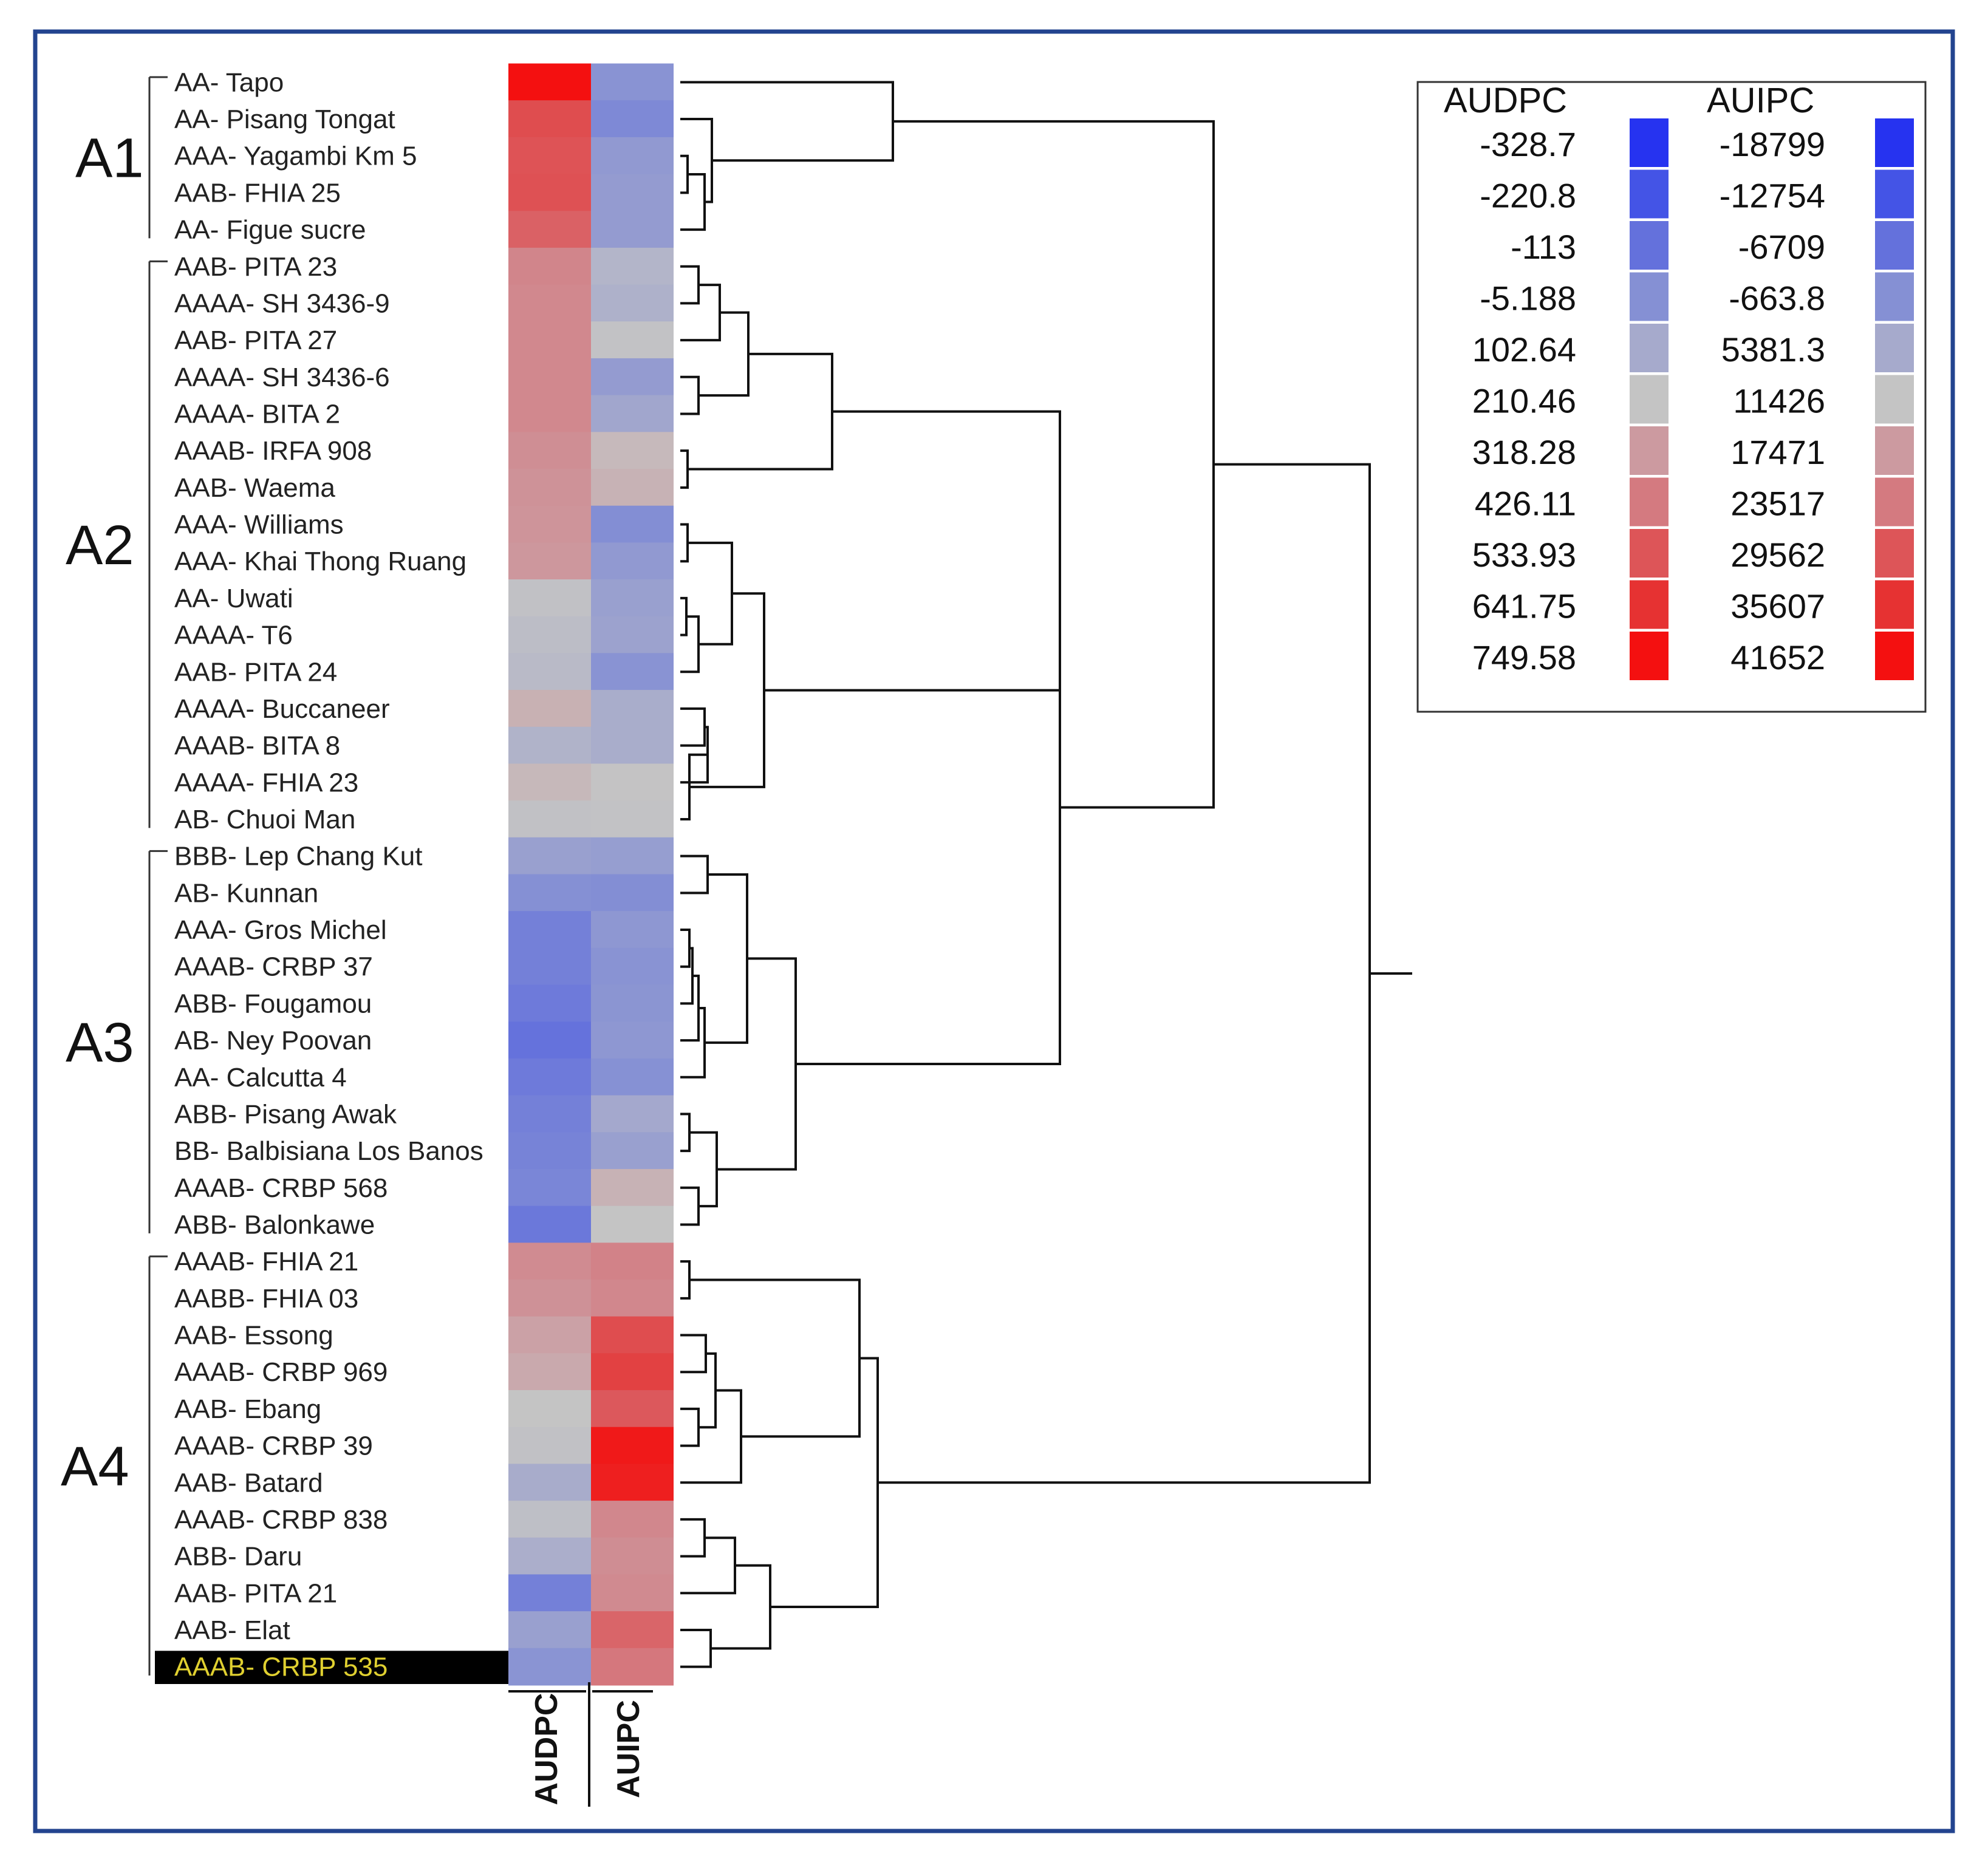 This screenshot has height=1865, width=1988. Describe the element at coordinates (1524, 658) in the screenshot. I see `legend-value-audpc: 749.58` at that location.